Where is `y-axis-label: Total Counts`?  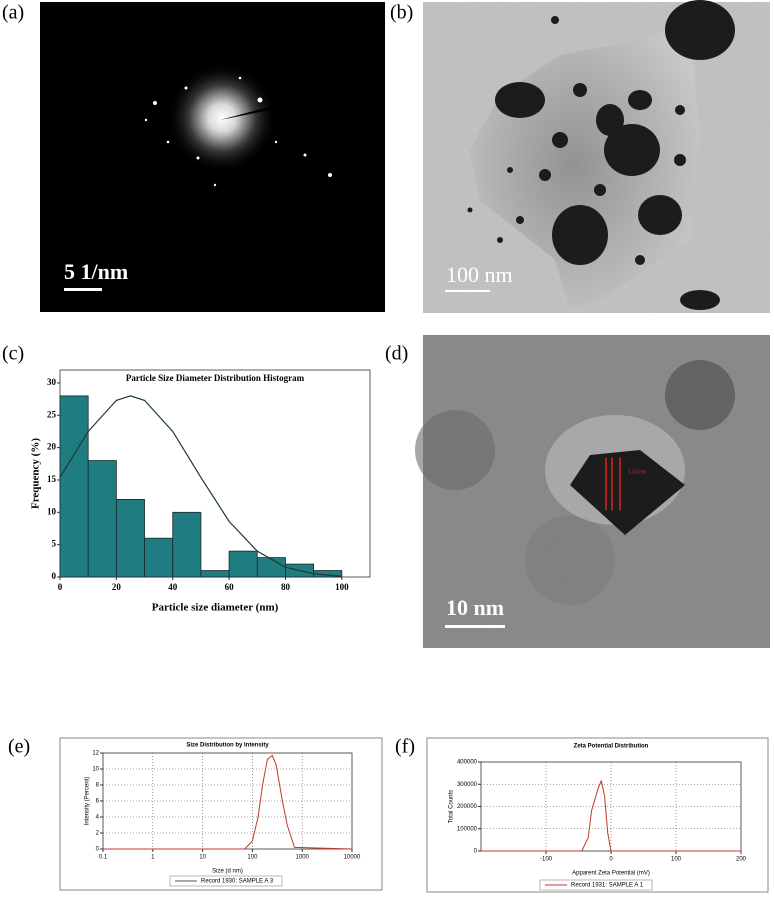
y-axis-label: Total Counts is located at coordinates (452, 806).